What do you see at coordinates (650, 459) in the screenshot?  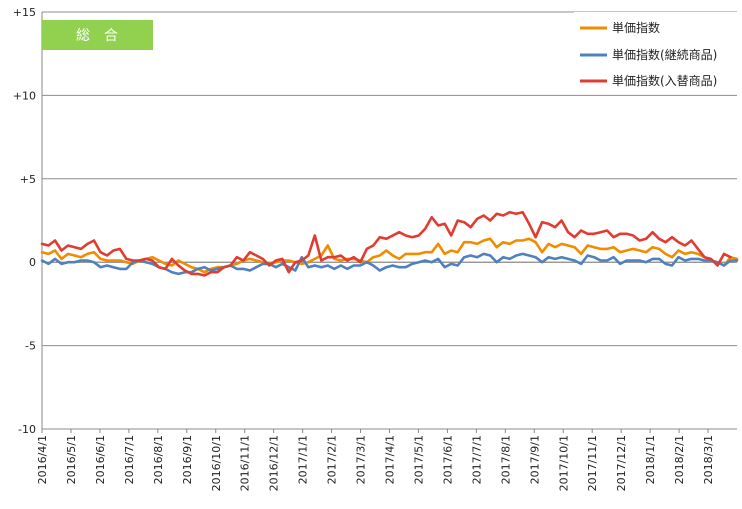 I see `x-tick-label: 2018/1/1` at bounding box center [650, 459].